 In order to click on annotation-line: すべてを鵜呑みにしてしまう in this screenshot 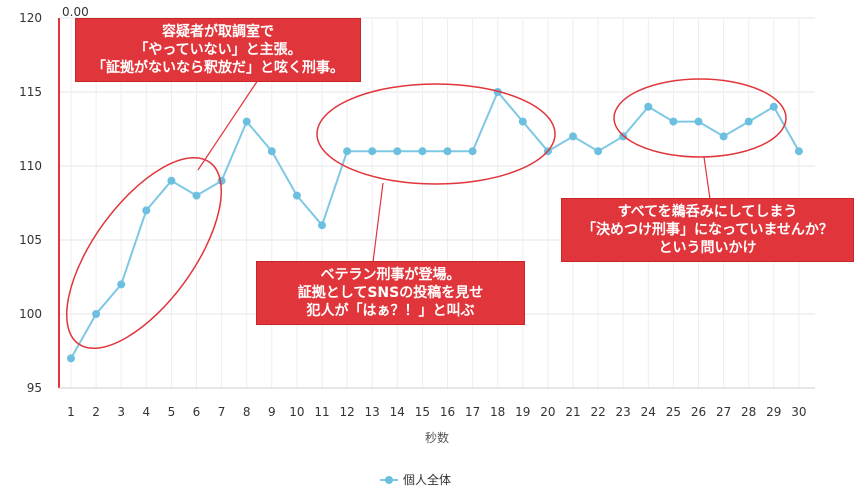, I will do `click(707, 212)`.